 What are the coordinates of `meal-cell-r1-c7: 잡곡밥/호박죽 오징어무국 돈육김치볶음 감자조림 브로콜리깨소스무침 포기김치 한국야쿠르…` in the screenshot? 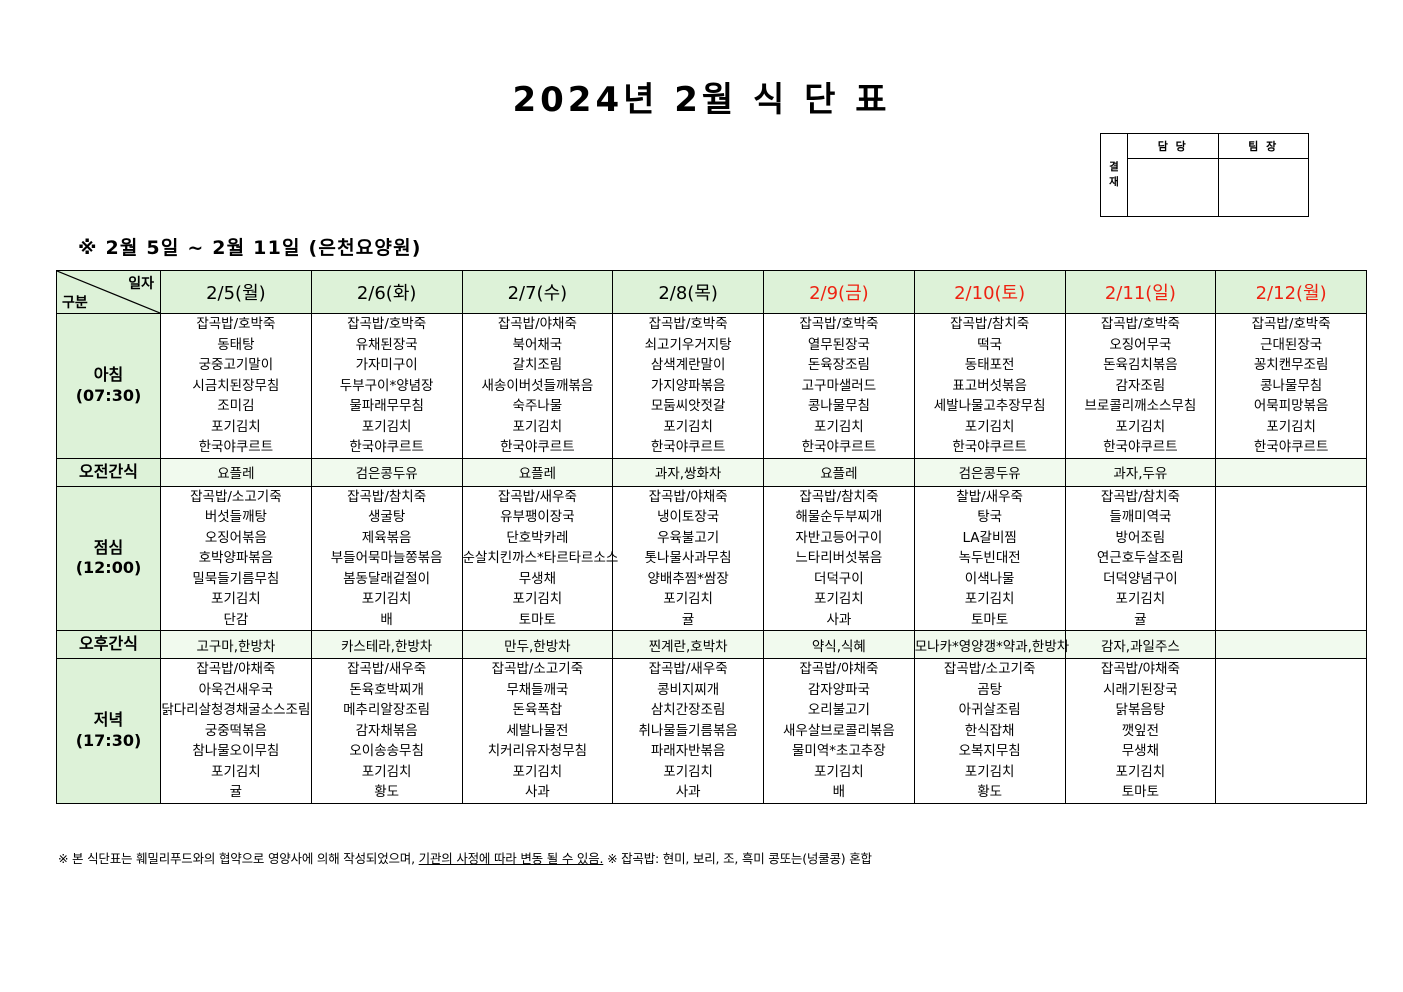 It's located at (1140, 386).